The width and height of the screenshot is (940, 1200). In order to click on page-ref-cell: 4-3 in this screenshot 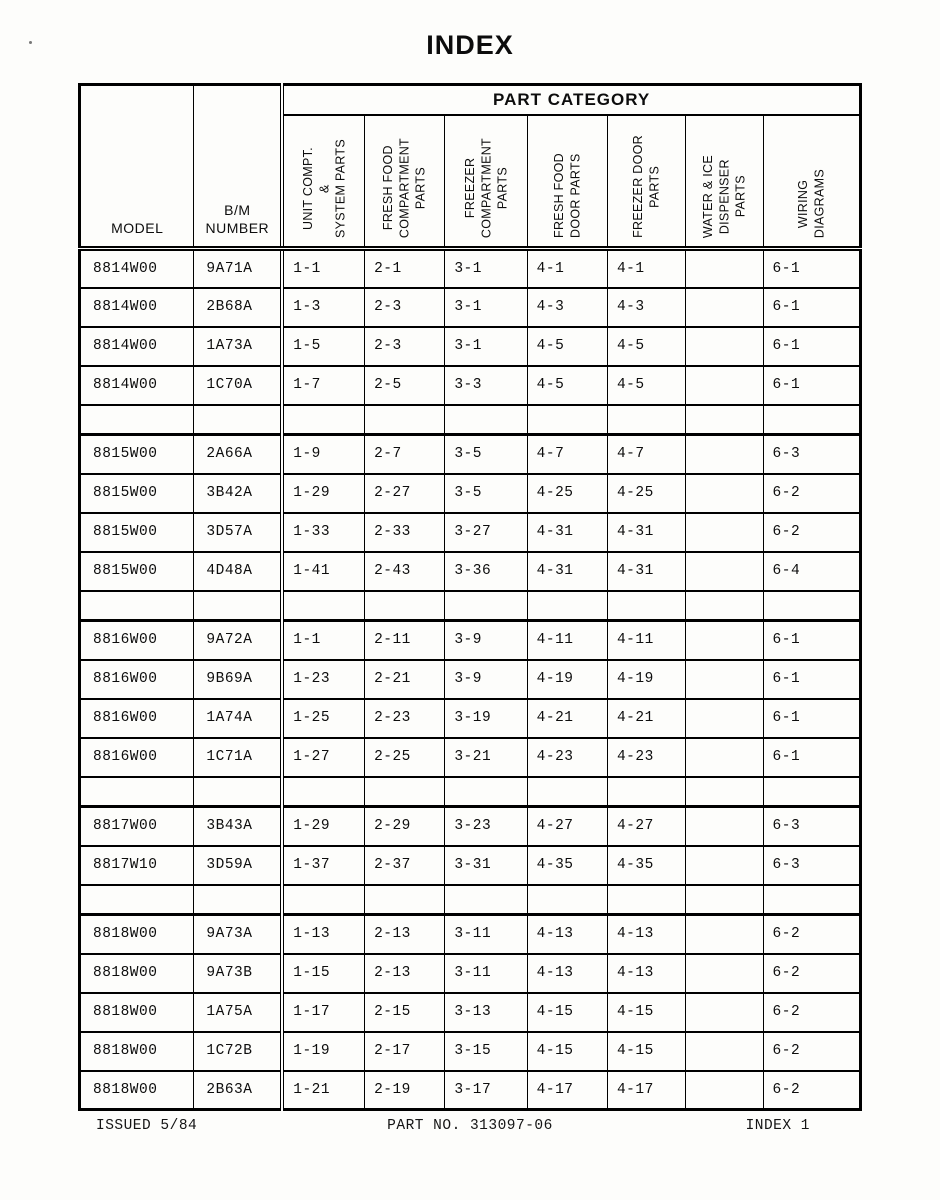, I will do `click(567, 307)`.